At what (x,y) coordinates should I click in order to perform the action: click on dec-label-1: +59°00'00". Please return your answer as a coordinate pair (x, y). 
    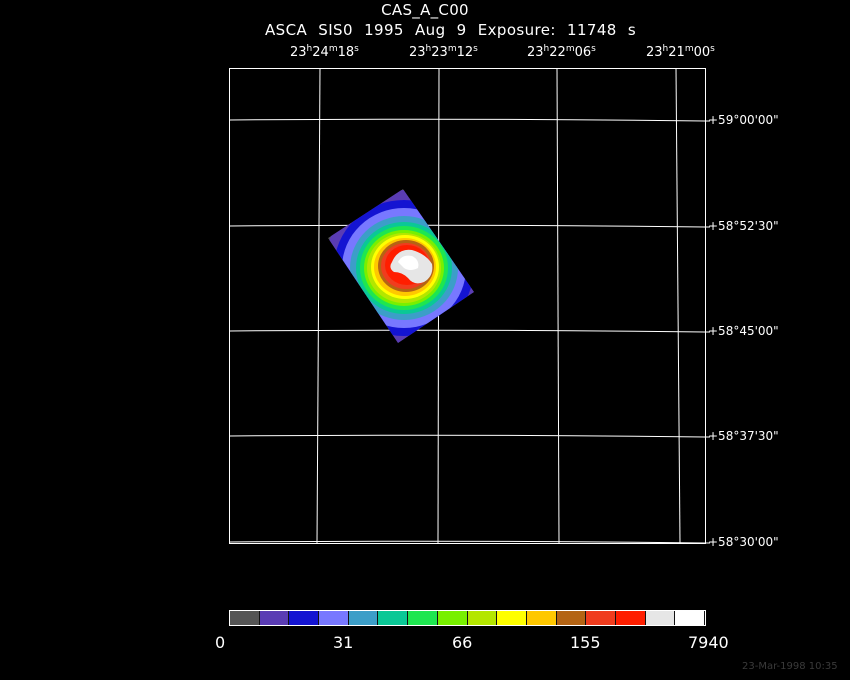
    Looking at the image, I should click on (743, 120).